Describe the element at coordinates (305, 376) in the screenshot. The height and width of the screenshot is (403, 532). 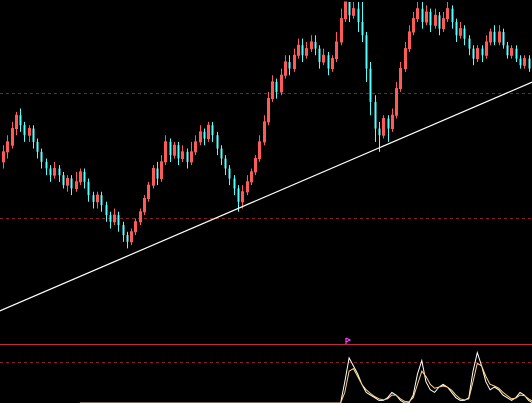
I see `indicator-panel` at that location.